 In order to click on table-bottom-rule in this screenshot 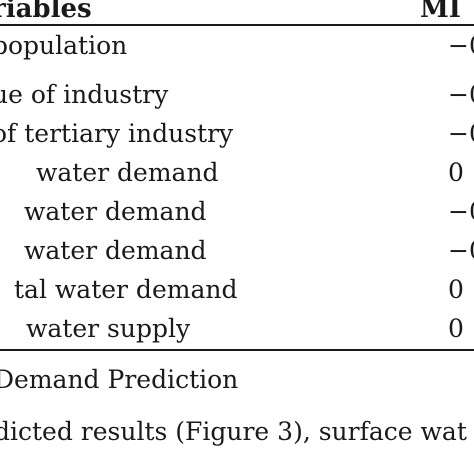, I will do `click(237, 350)`.